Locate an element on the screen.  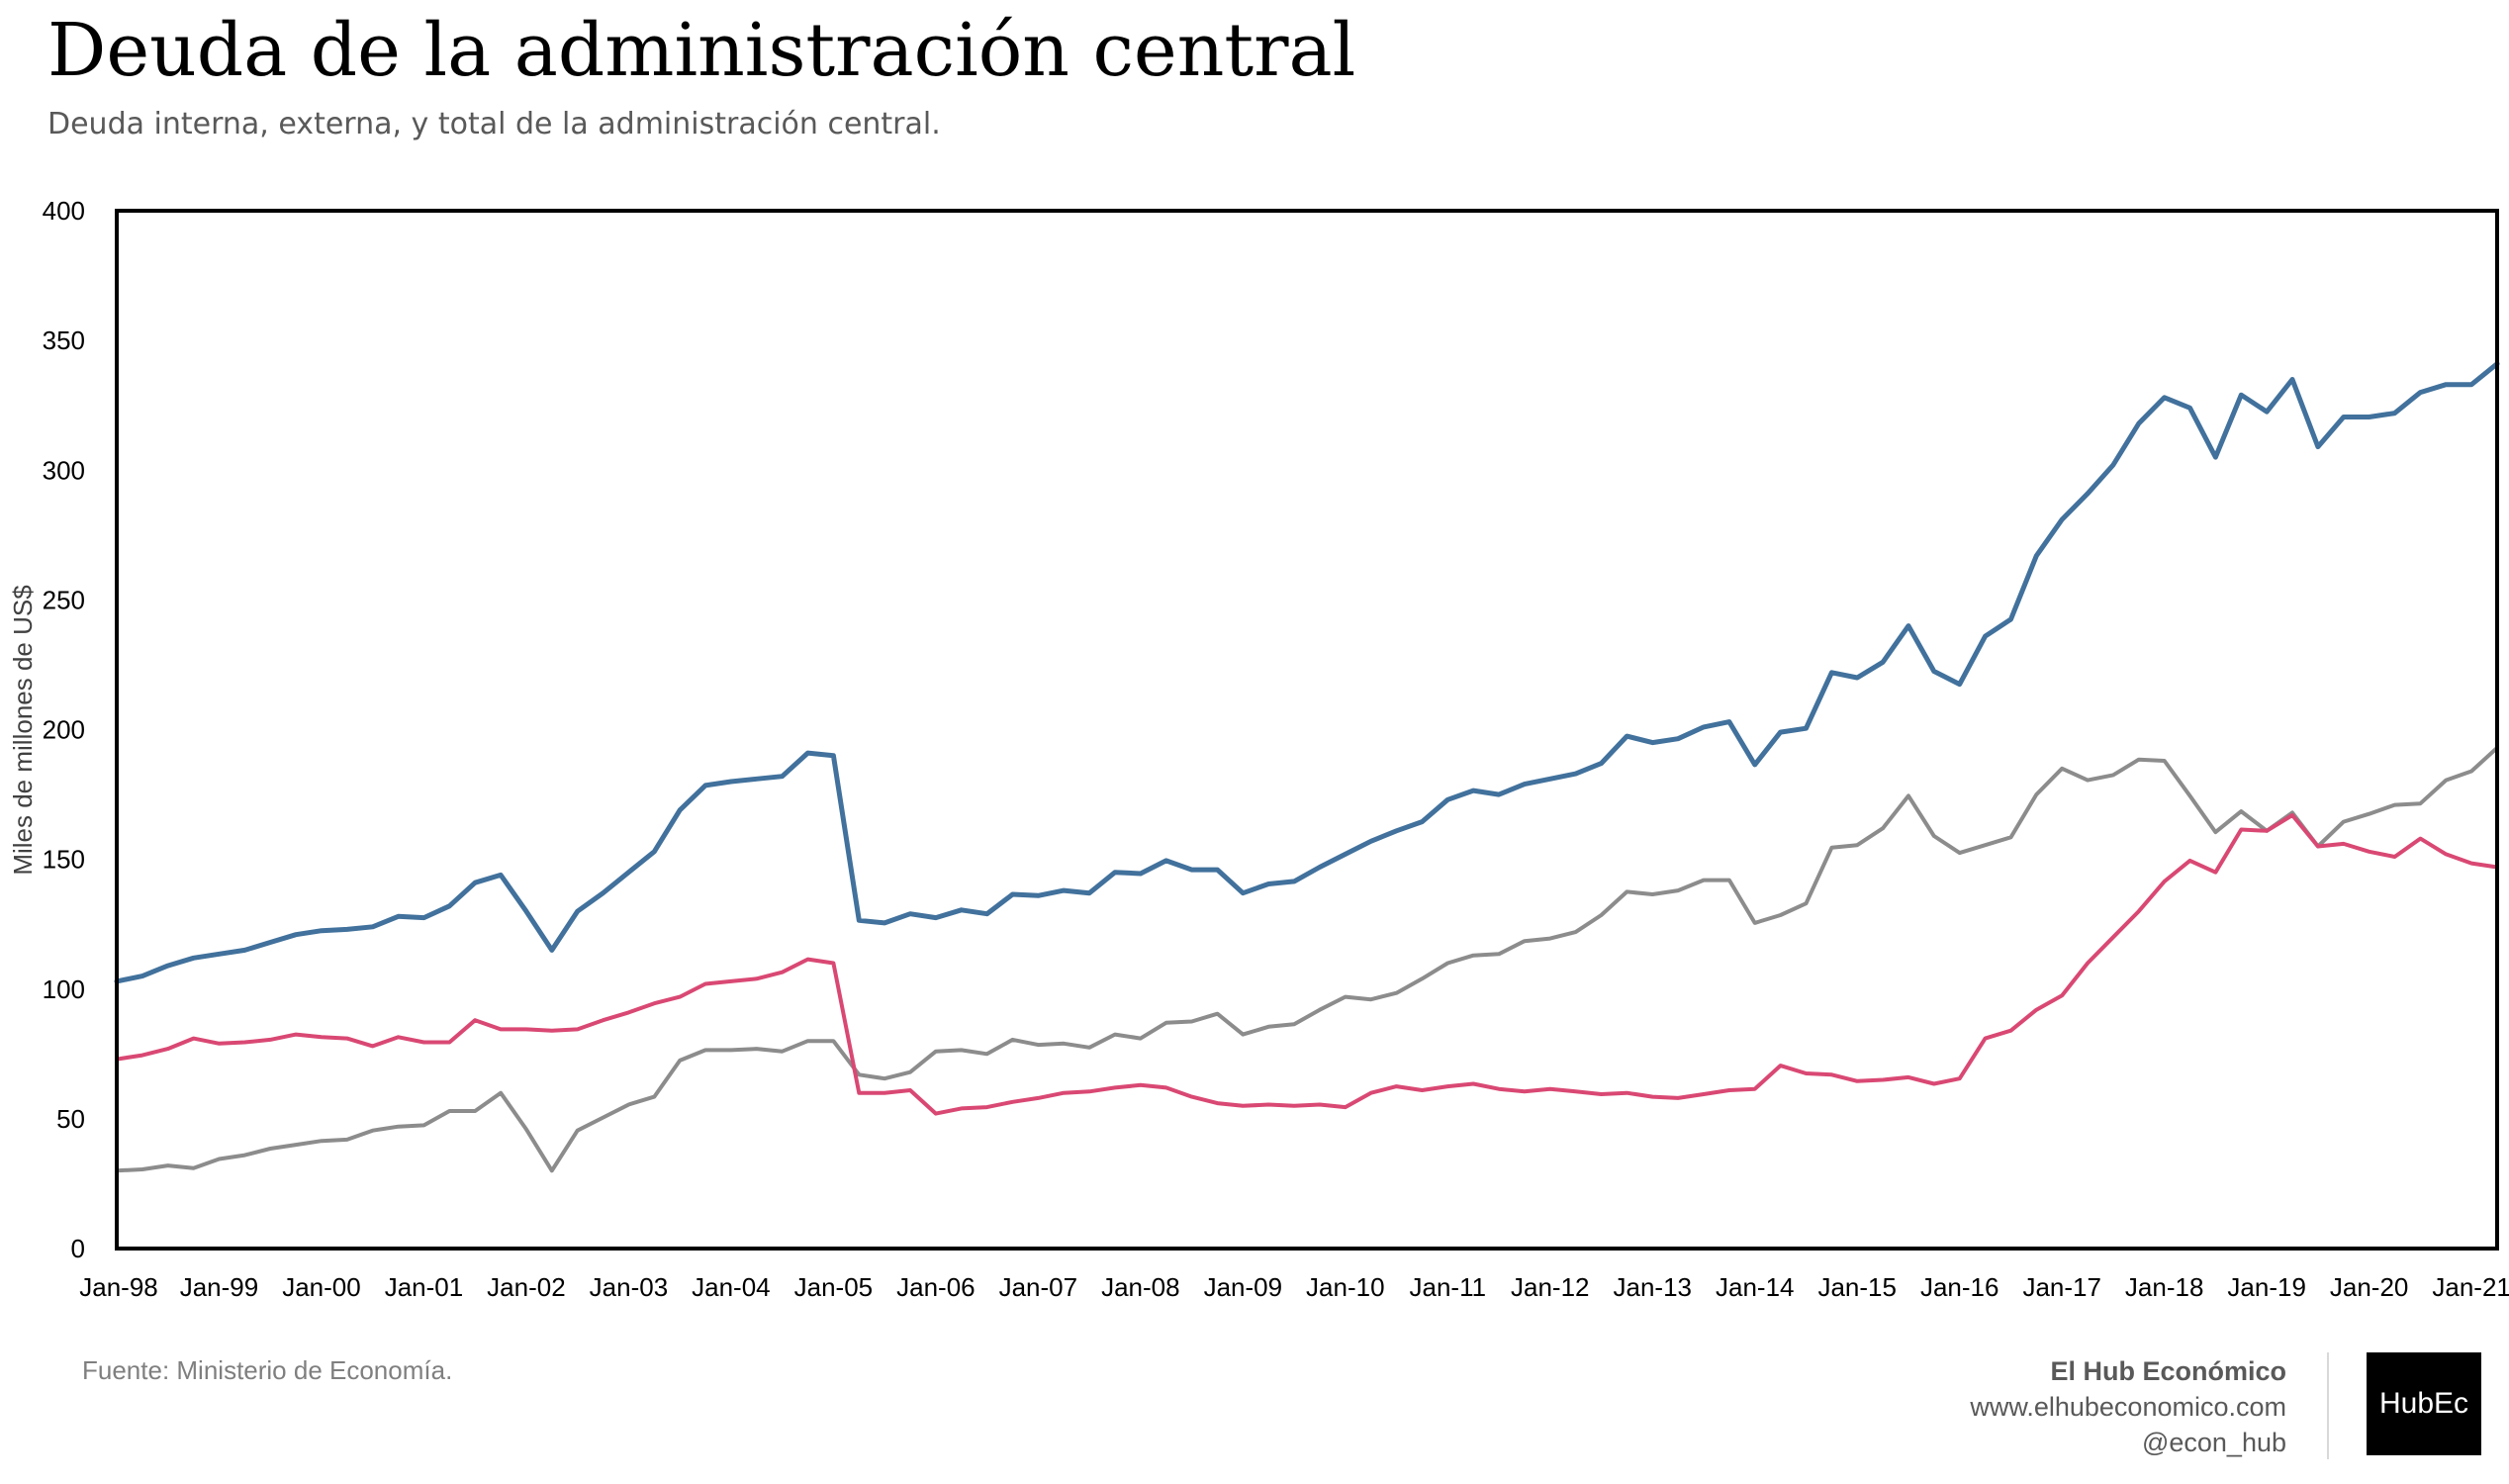
y-tick-label: 200 is located at coordinates (64, 730).